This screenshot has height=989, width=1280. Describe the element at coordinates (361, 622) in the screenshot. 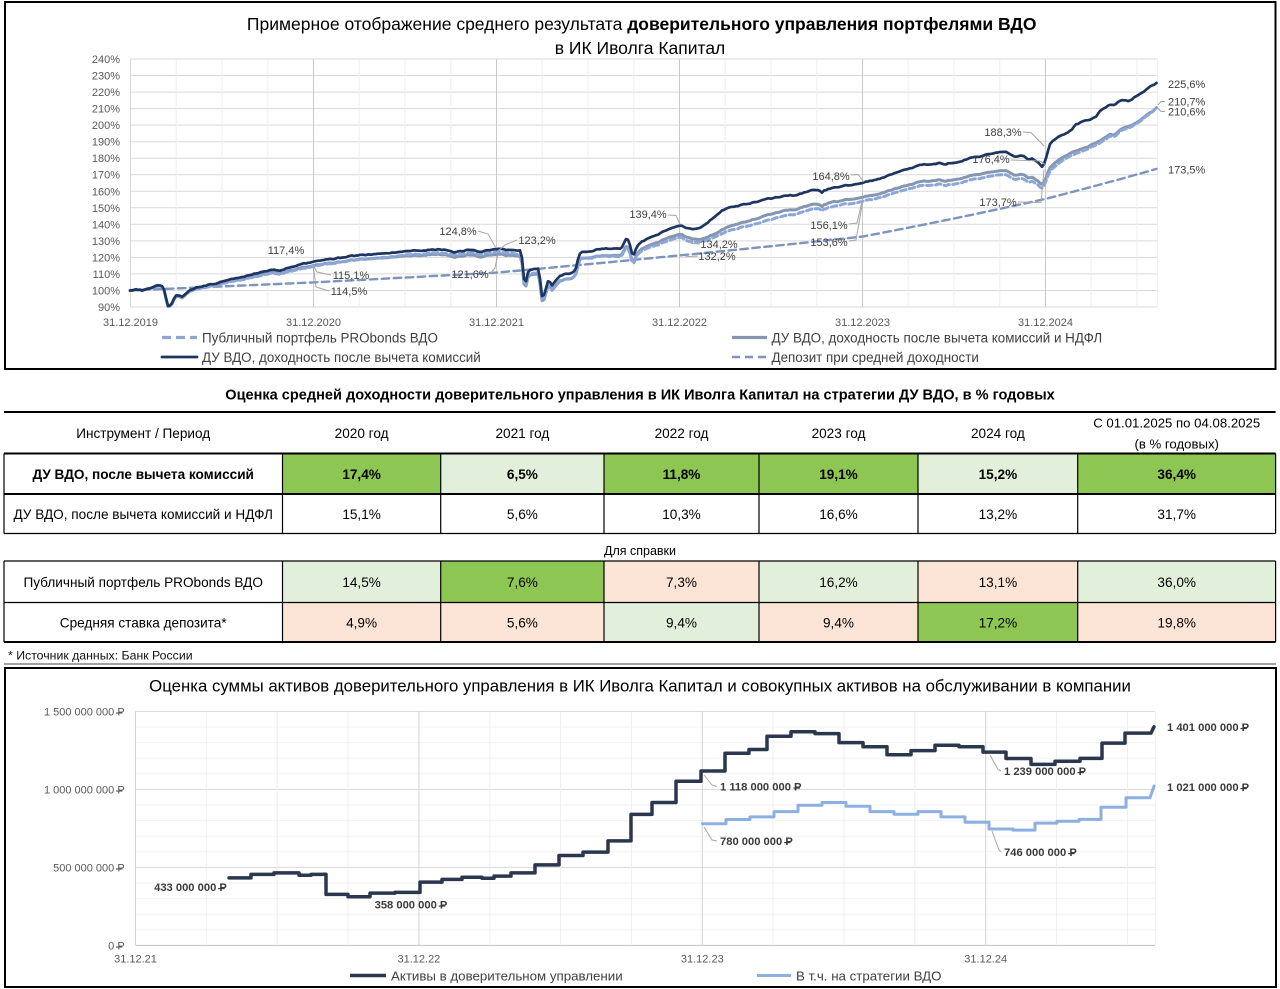

I see `svg-text: 4,9%` at that location.